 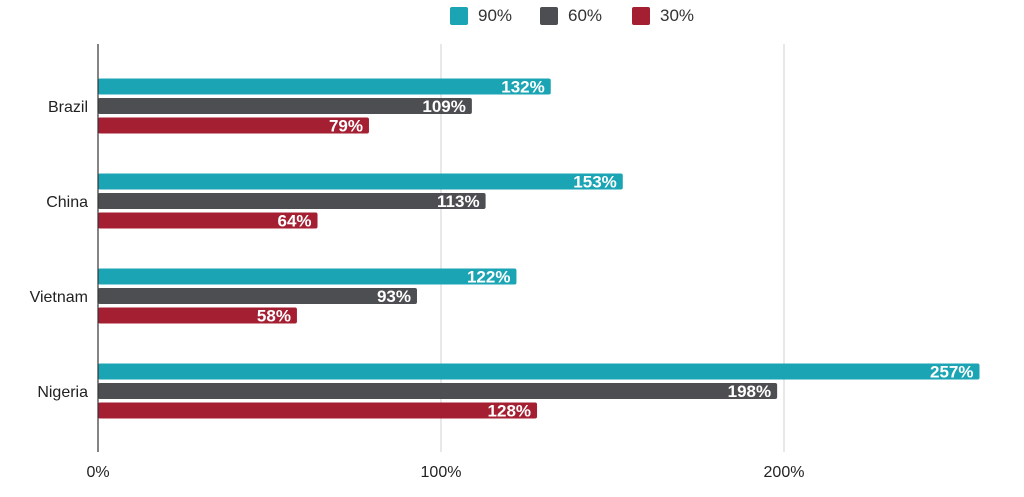 What do you see at coordinates (749, 391) in the screenshot?
I see `data-label: 198%` at bounding box center [749, 391].